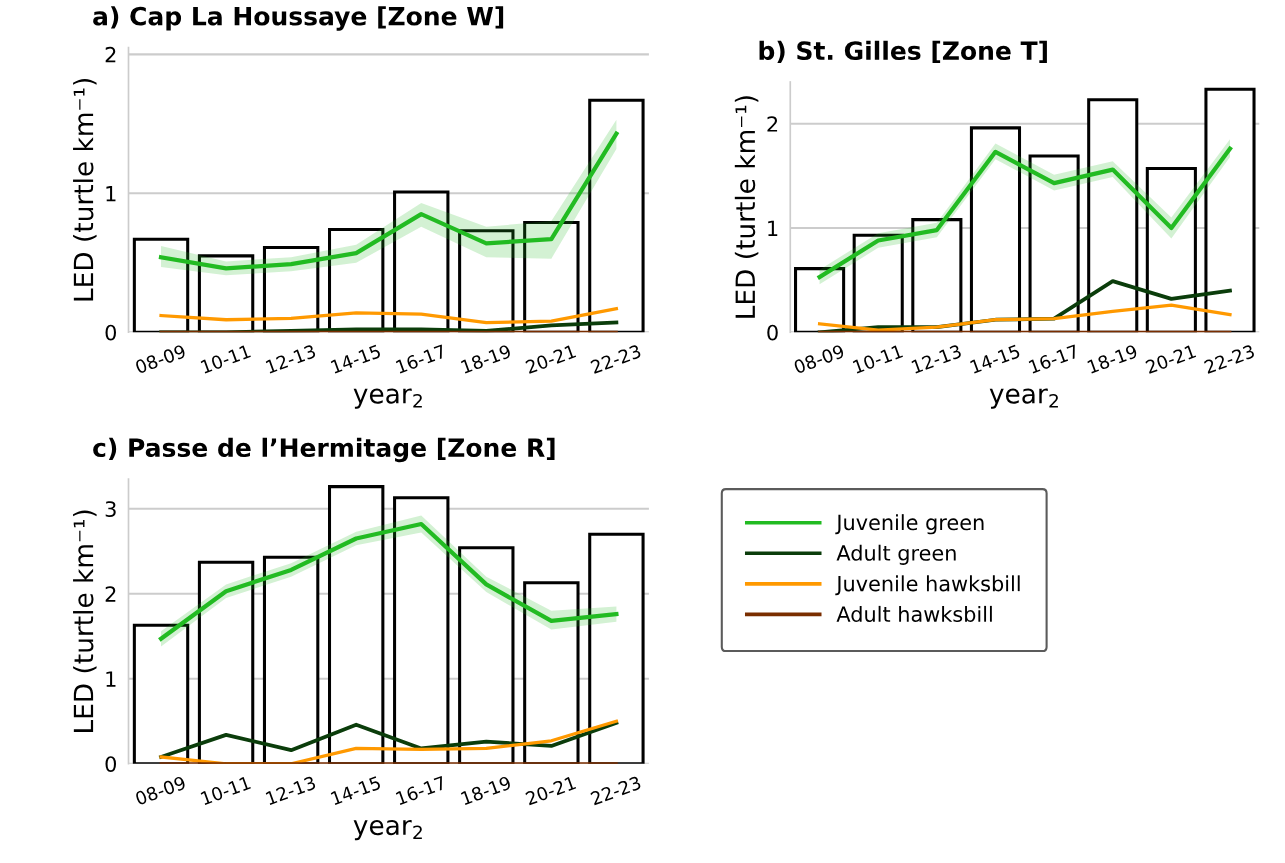 The height and width of the screenshot is (863, 1285). Describe the element at coordinates (896, 554) in the screenshot. I see `legend-label: Adult green` at that location.